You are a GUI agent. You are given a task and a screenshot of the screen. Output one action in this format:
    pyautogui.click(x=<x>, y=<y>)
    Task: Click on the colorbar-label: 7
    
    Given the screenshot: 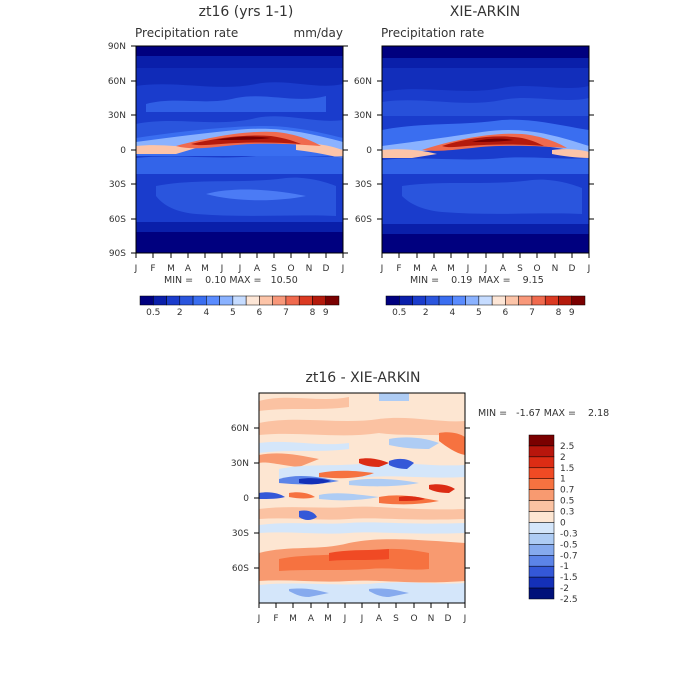 What is the action you would take?
    pyautogui.click(x=286, y=313)
    